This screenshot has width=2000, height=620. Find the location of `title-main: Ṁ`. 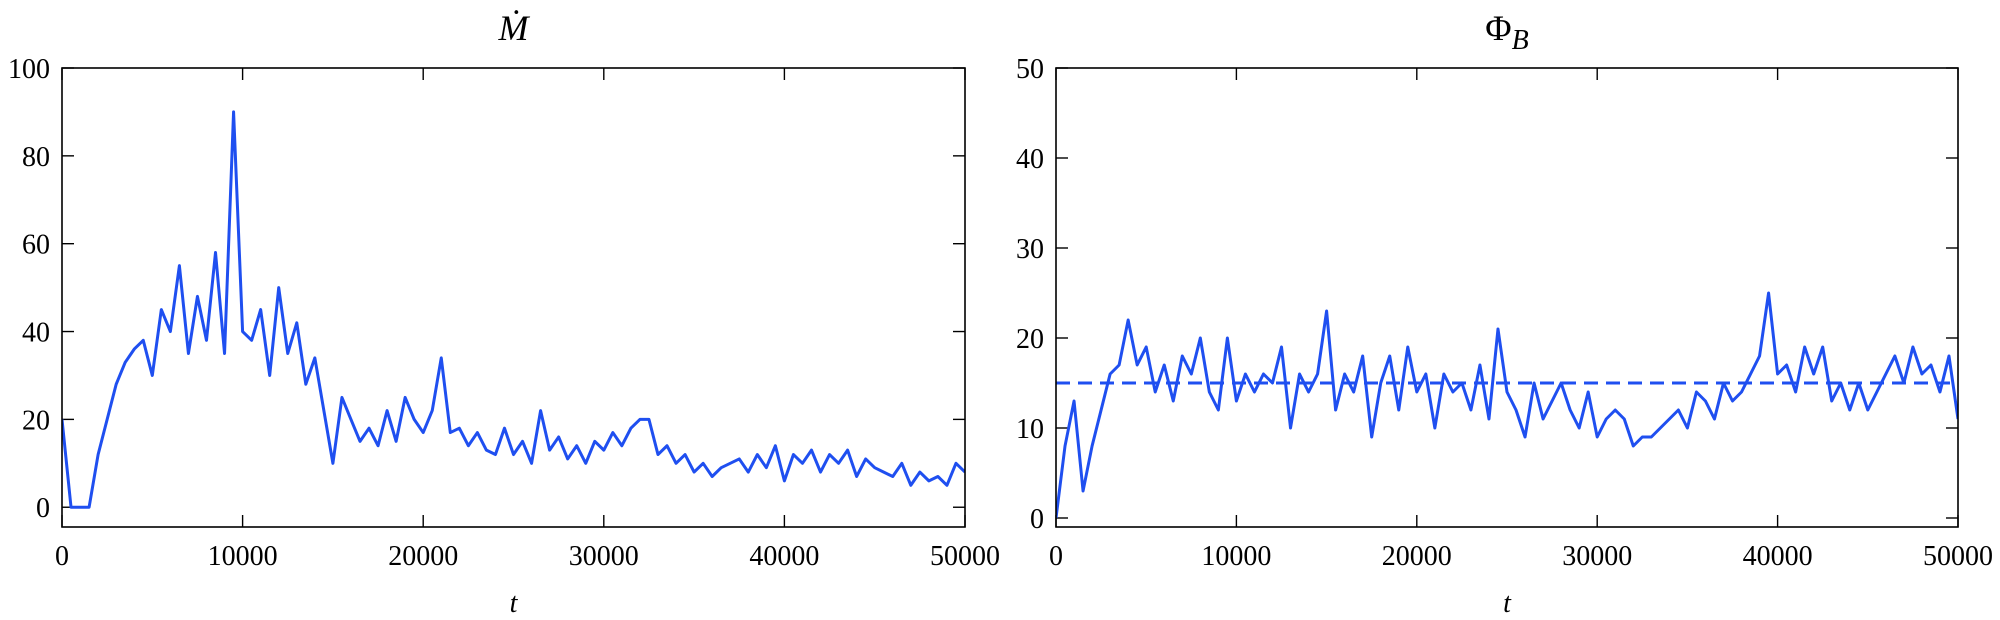

title-main: Ṁ is located at coordinates (514, 28).